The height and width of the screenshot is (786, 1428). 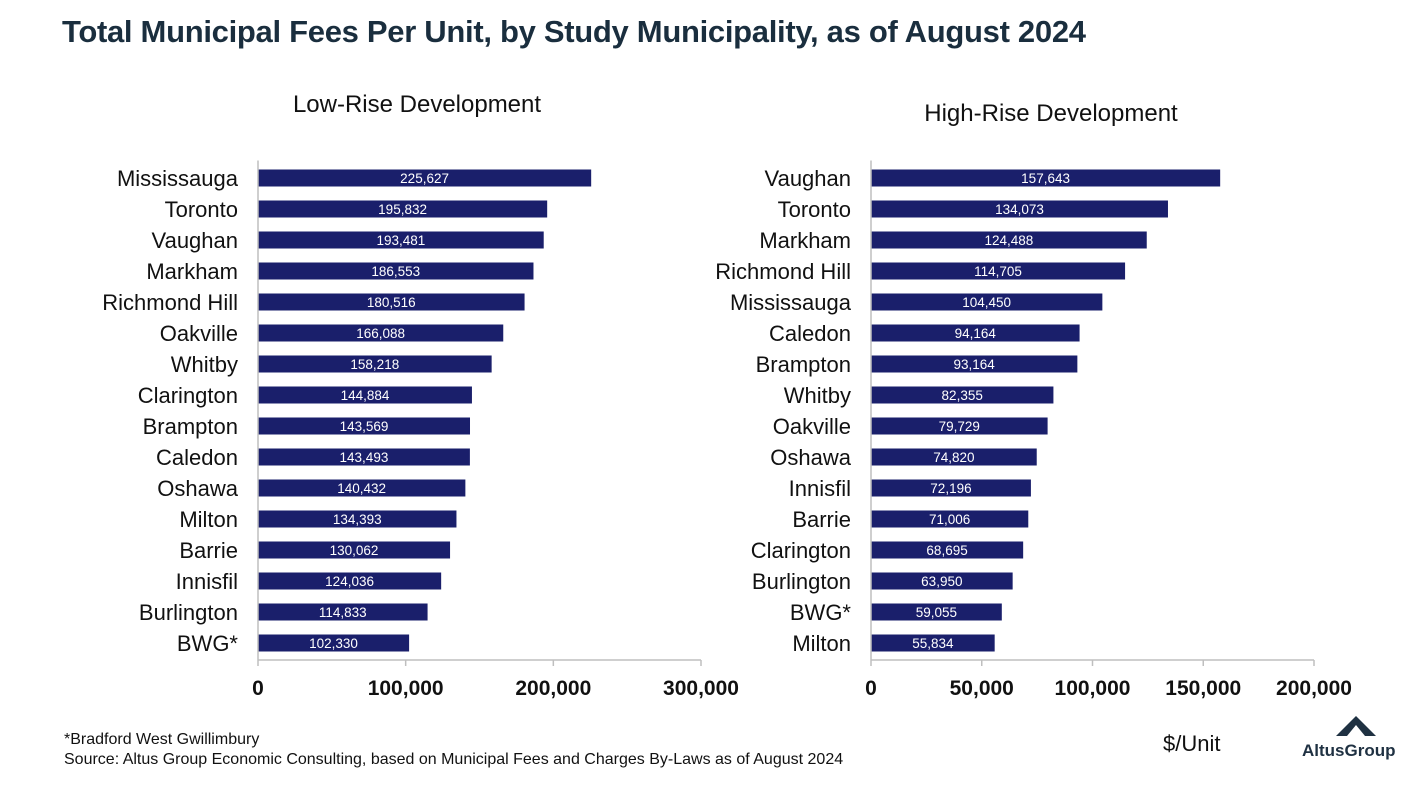 I want to click on x-tick-label: 0, so click(x=871, y=688).